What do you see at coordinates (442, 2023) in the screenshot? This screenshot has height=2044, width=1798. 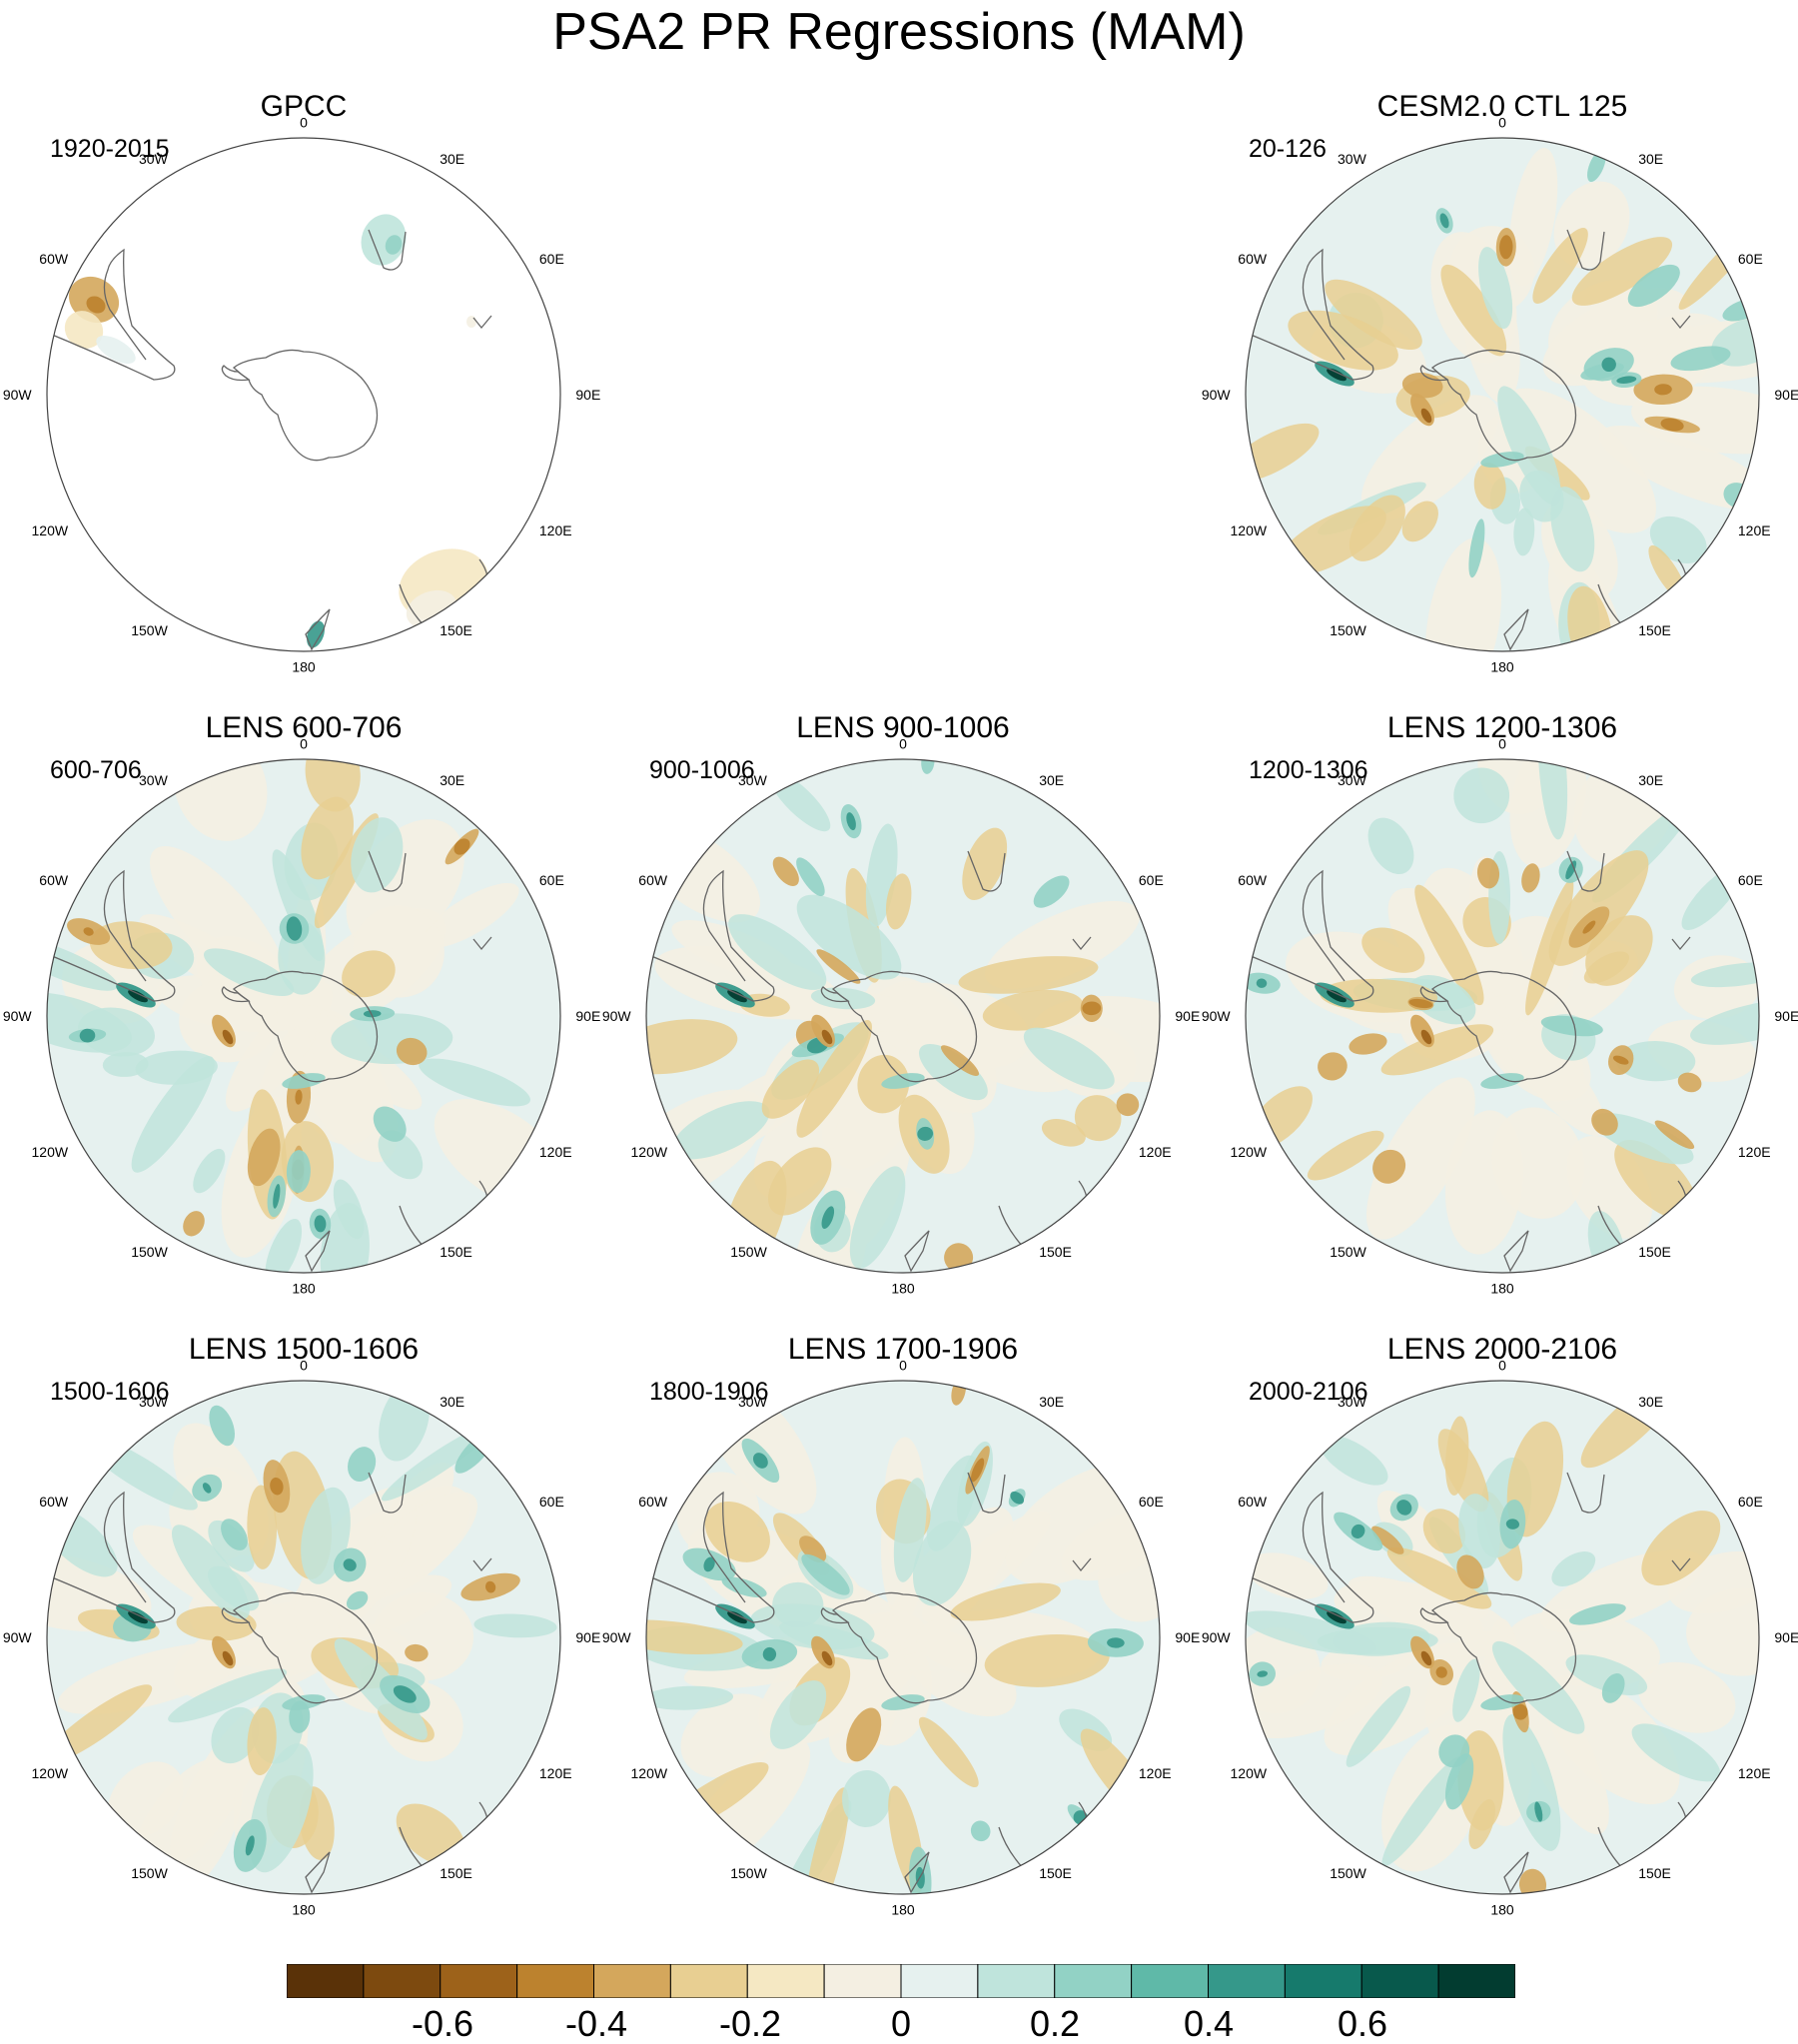 I see `colorbar-tick-label: -0.6` at bounding box center [442, 2023].